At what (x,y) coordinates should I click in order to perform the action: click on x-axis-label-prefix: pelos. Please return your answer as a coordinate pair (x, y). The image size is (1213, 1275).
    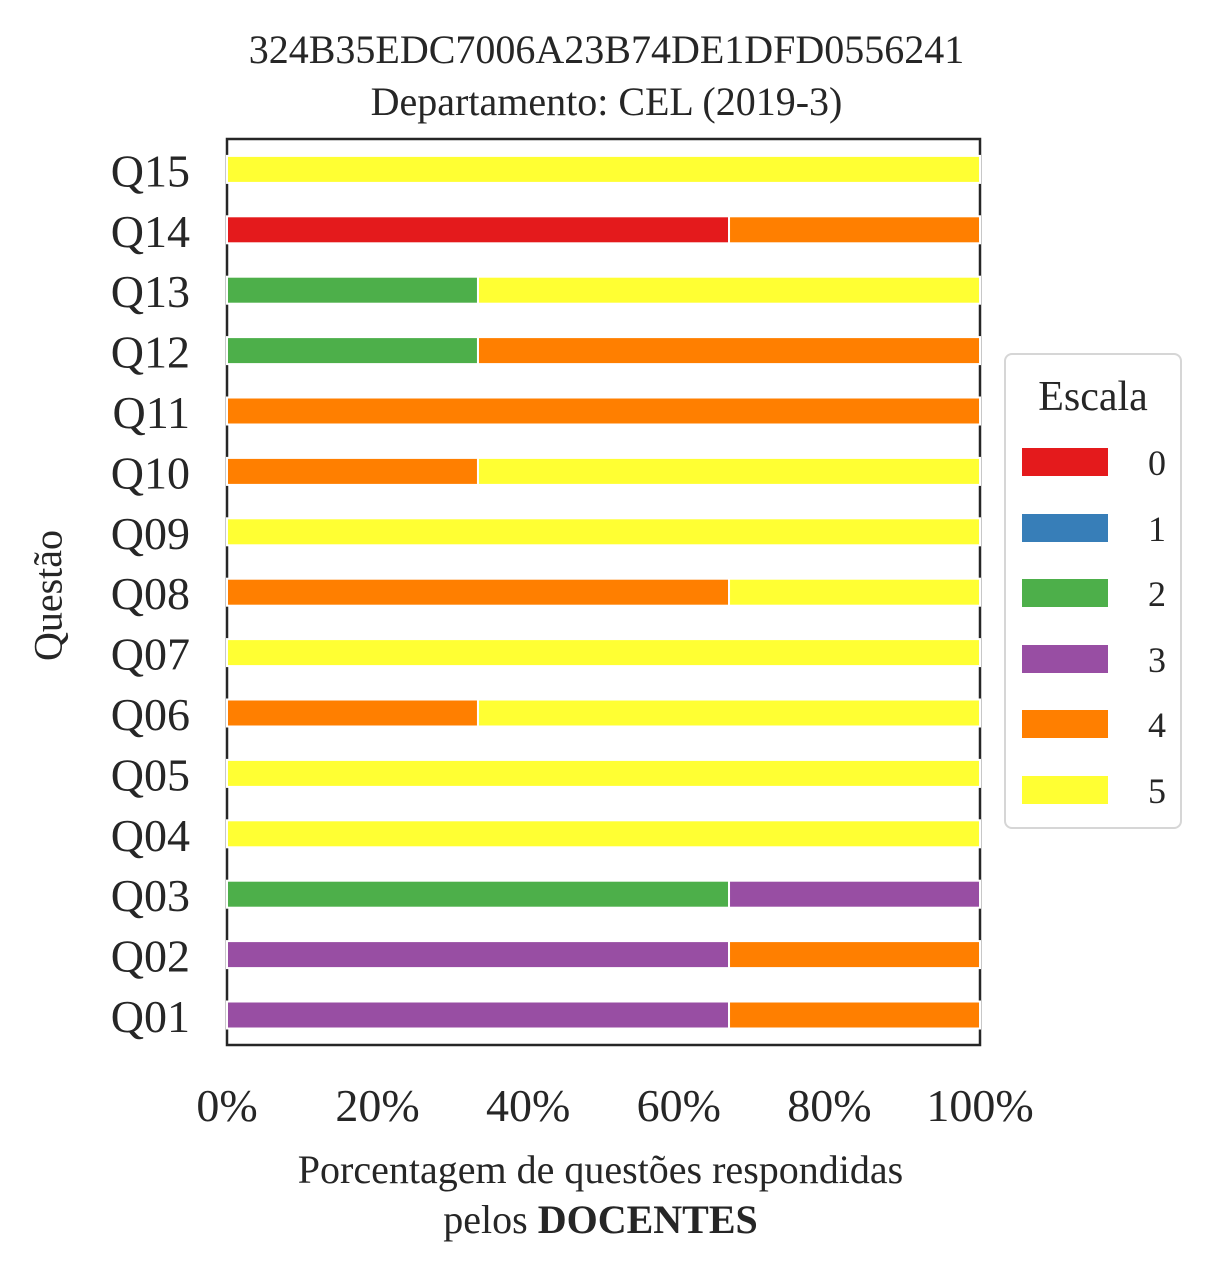
    Looking at the image, I should click on (490, 1219).